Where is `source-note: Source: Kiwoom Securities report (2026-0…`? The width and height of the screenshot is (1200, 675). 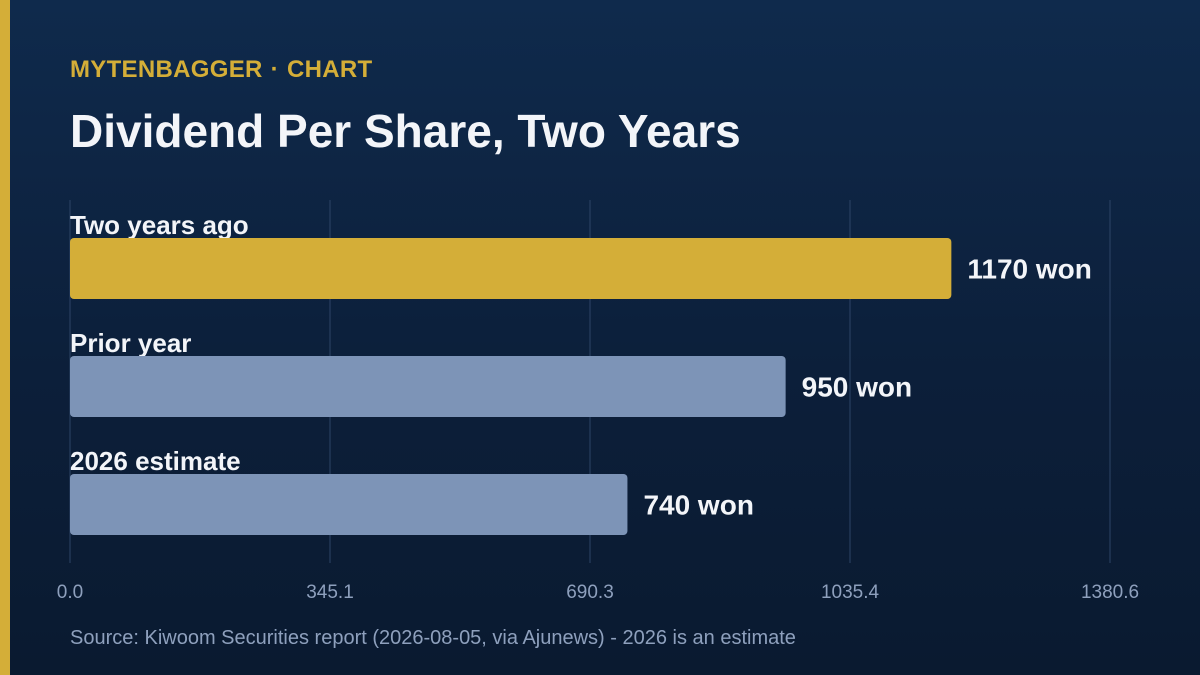
source-note: Source: Kiwoom Securities report (2026-0… is located at coordinates (433, 638).